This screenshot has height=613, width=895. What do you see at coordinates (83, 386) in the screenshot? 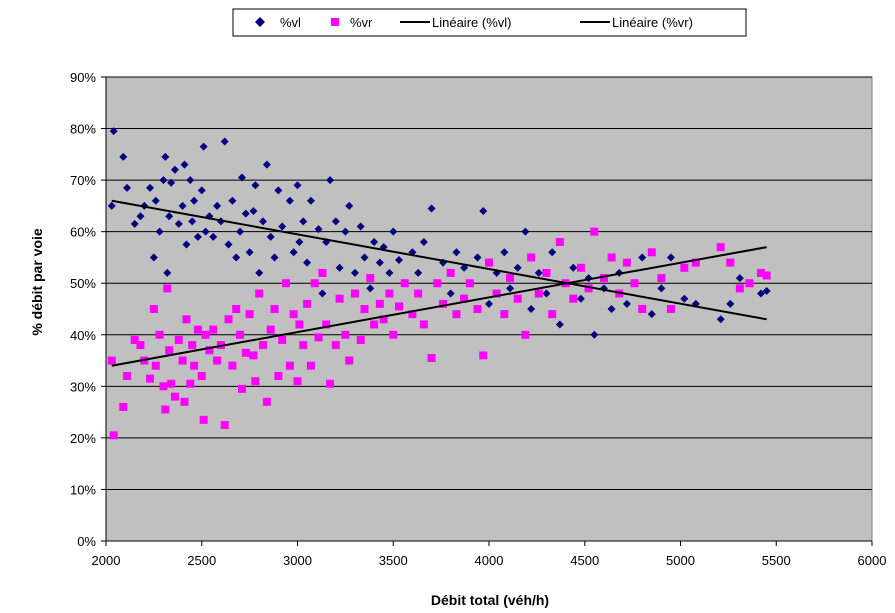
I see `y-tick-label: 30%` at bounding box center [83, 386].